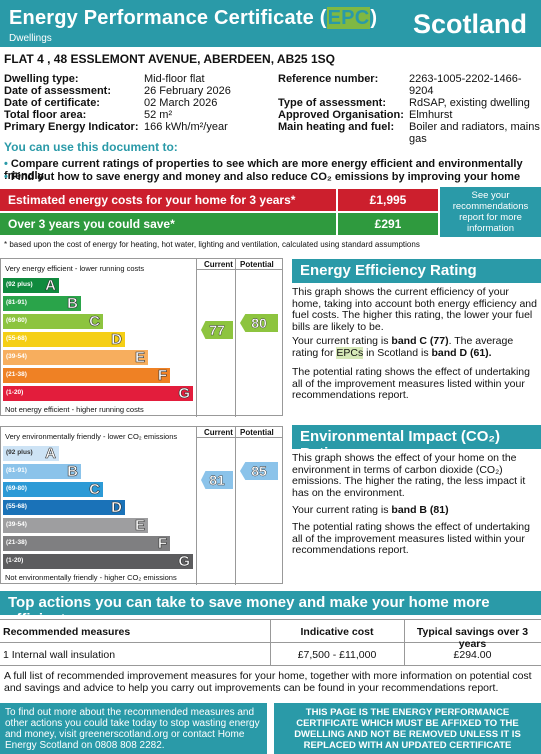 The image size is (541, 754). What do you see at coordinates (41, 79) in the screenshot?
I see `info-label: Dwelling type:` at bounding box center [41, 79].